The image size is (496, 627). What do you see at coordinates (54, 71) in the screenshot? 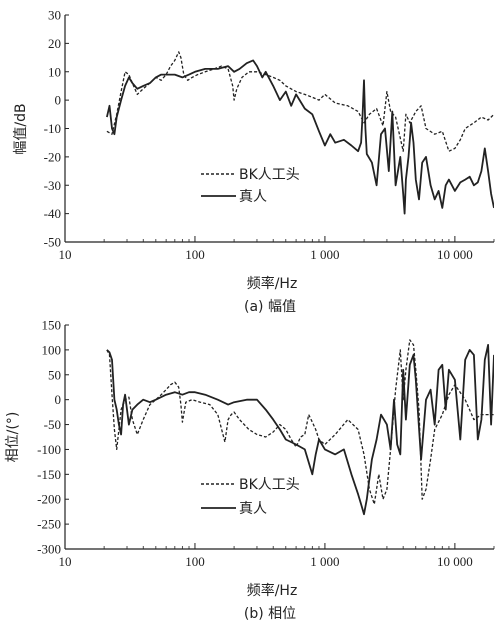
I see `y-tick-label: 10` at bounding box center [54, 71].